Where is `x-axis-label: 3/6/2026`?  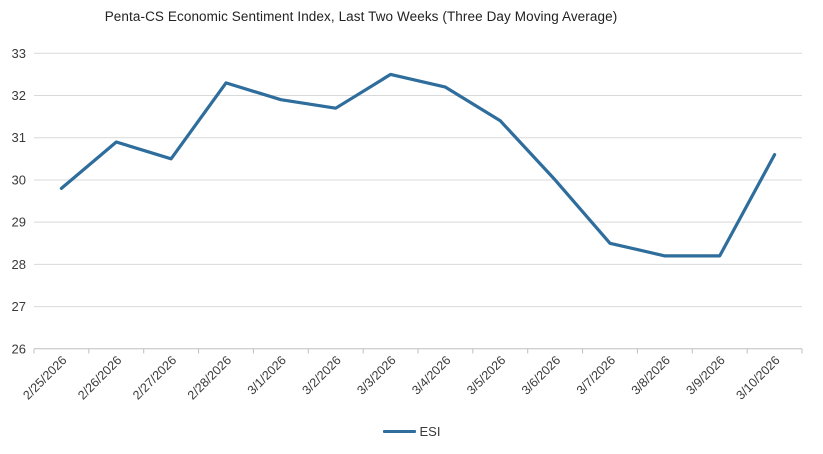 x-axis-label: 3/6/2026 is located at coordinates (541, 375).